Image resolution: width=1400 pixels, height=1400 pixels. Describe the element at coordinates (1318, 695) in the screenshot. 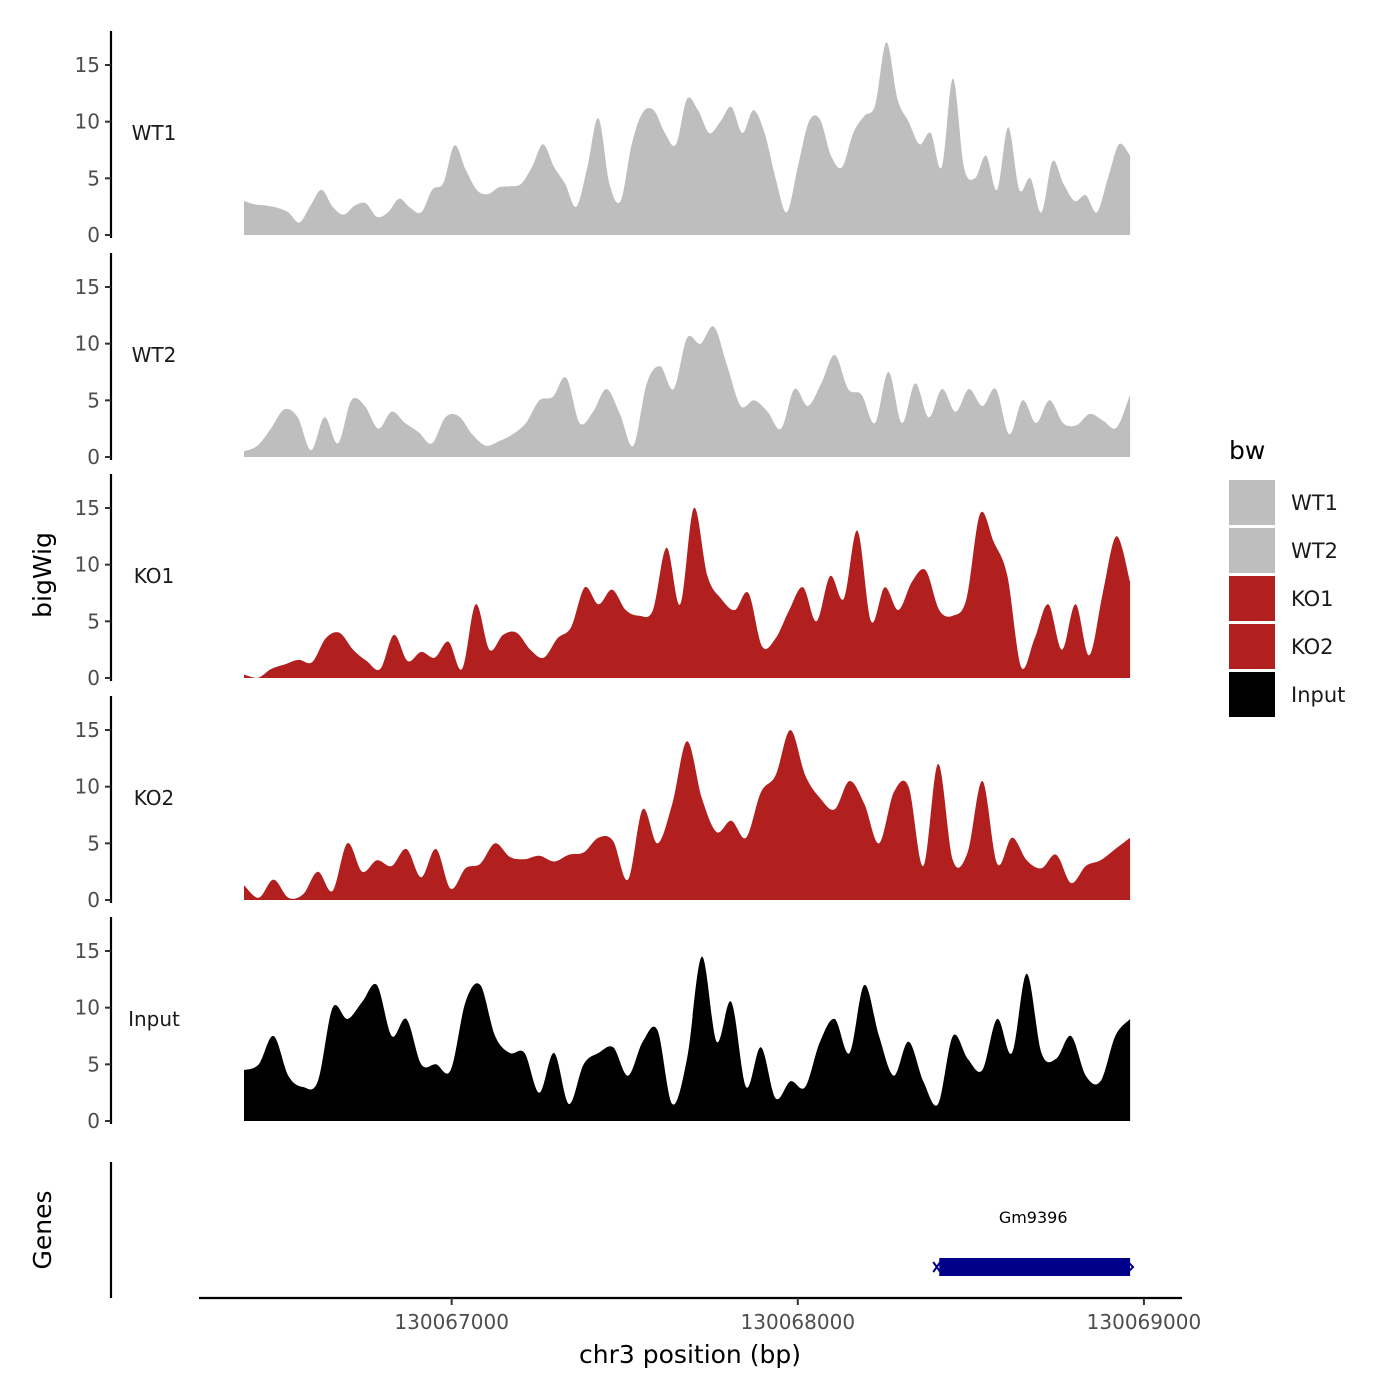

I see `legend-label: Input` at that location.